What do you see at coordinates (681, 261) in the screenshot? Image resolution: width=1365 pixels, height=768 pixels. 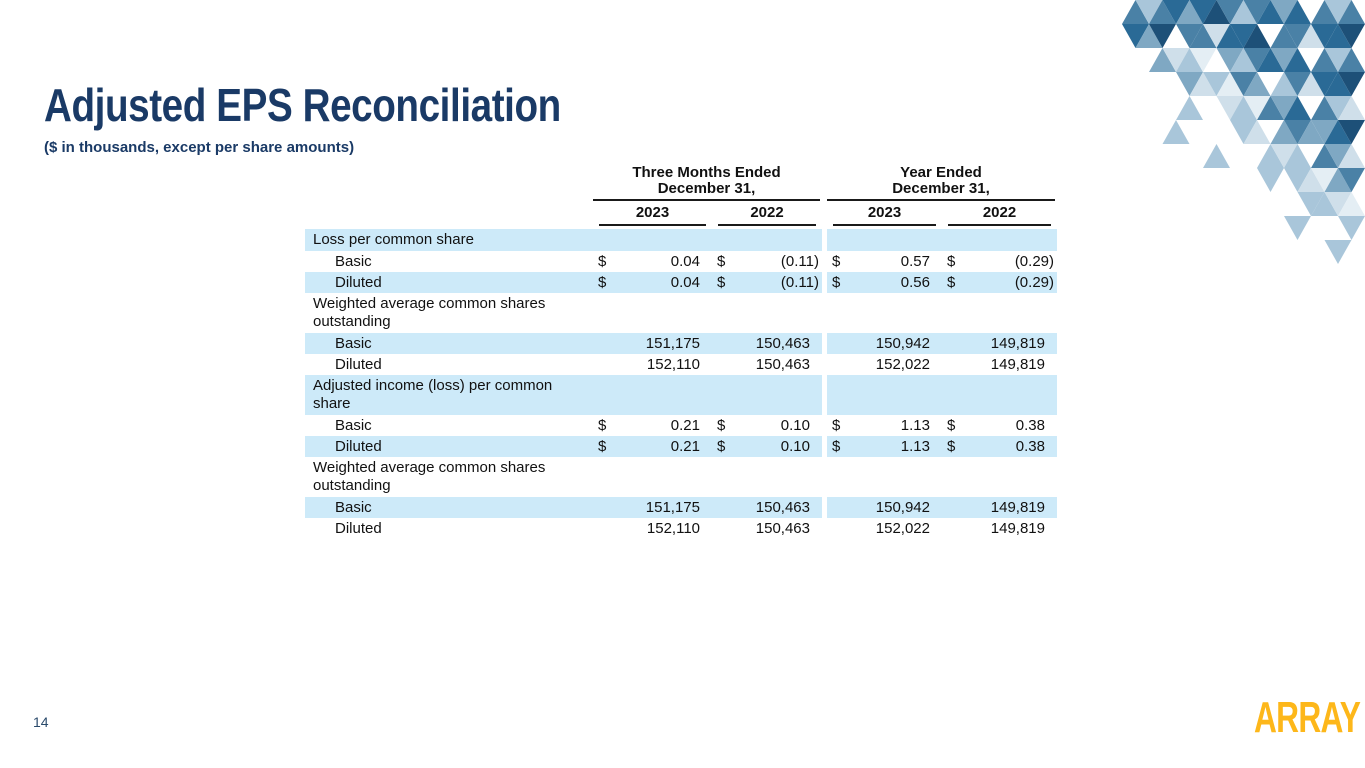 I see `table-row: Basic $0.04 $ (0.11) $0.57 $ (0.29)` at bounding box center [681, 261].